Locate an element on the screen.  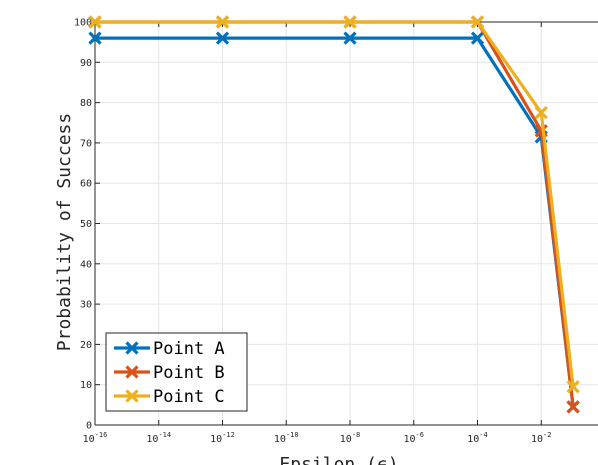
x-tick-label: 10⁻² is located at coordinates (541, 438).